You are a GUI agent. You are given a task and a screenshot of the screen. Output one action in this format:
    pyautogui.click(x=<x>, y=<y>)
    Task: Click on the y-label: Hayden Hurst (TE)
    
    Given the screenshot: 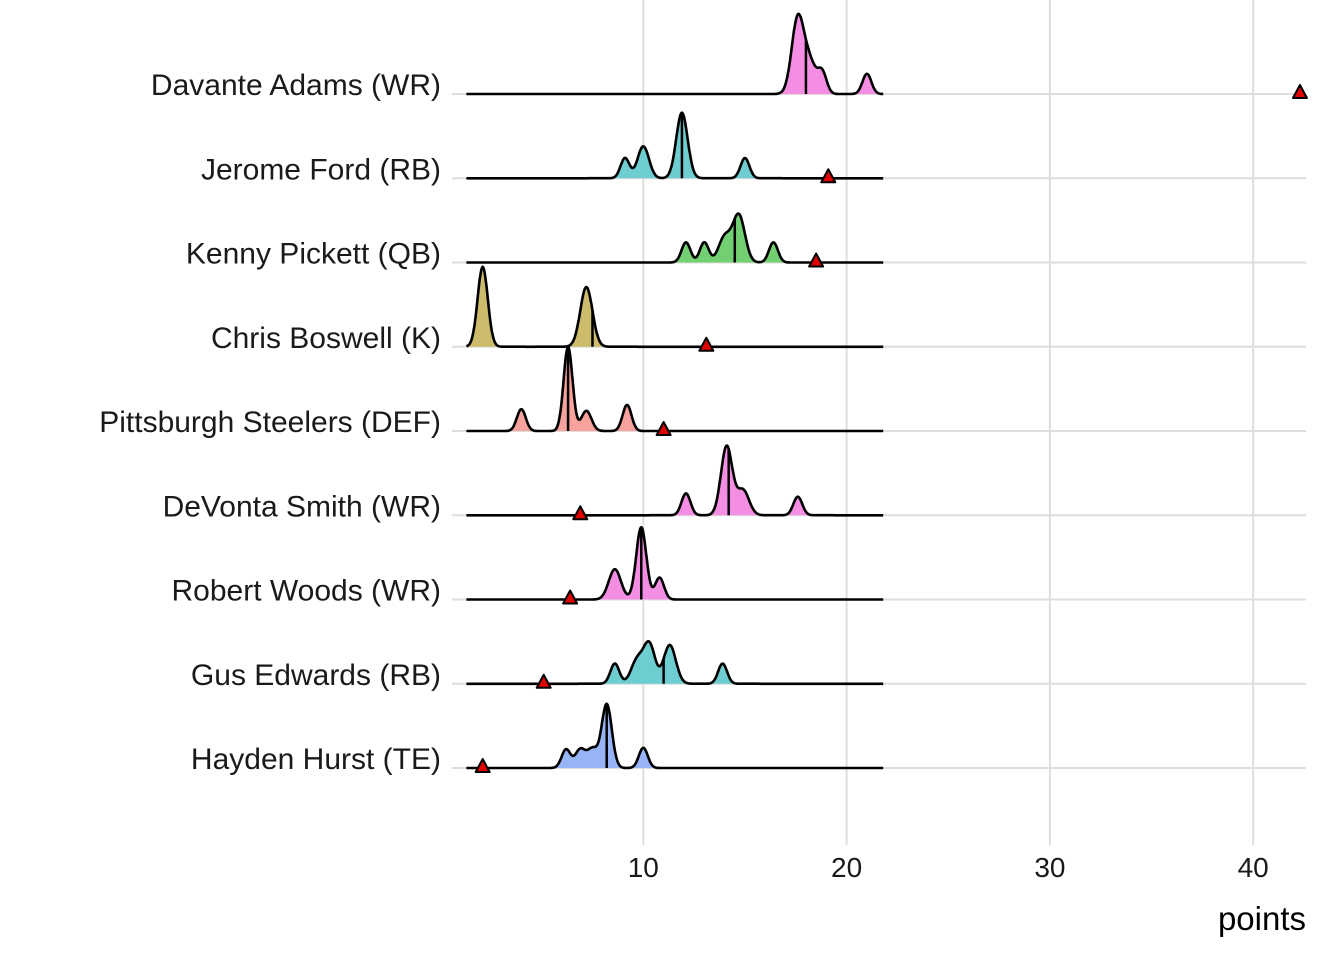 What is the action you would take?
    pyautogui.click(x=316, y=759)
    